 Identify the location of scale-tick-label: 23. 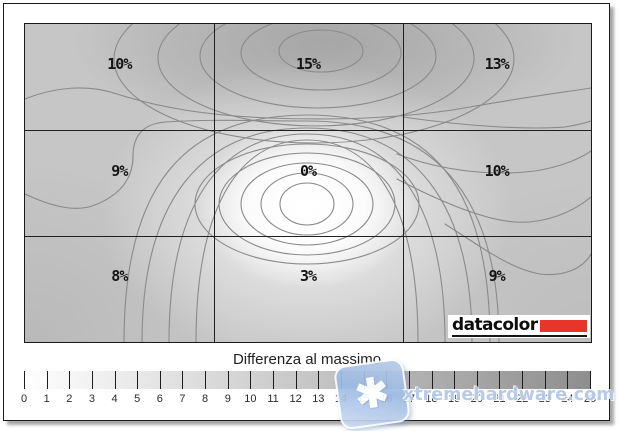
(544, 399).